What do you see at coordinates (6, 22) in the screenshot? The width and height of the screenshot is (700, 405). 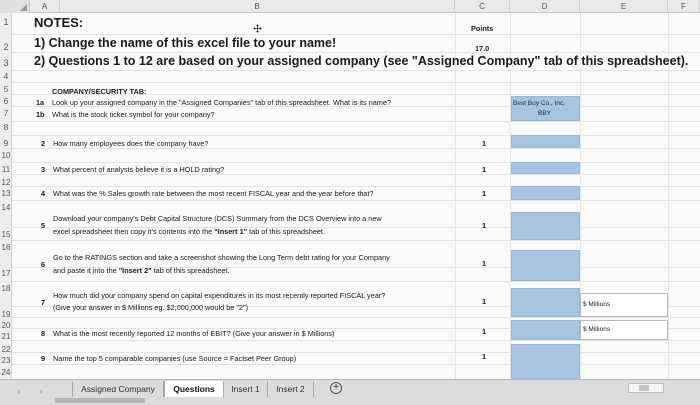 I see `row-number: 1` at bounding box center [6, 22].